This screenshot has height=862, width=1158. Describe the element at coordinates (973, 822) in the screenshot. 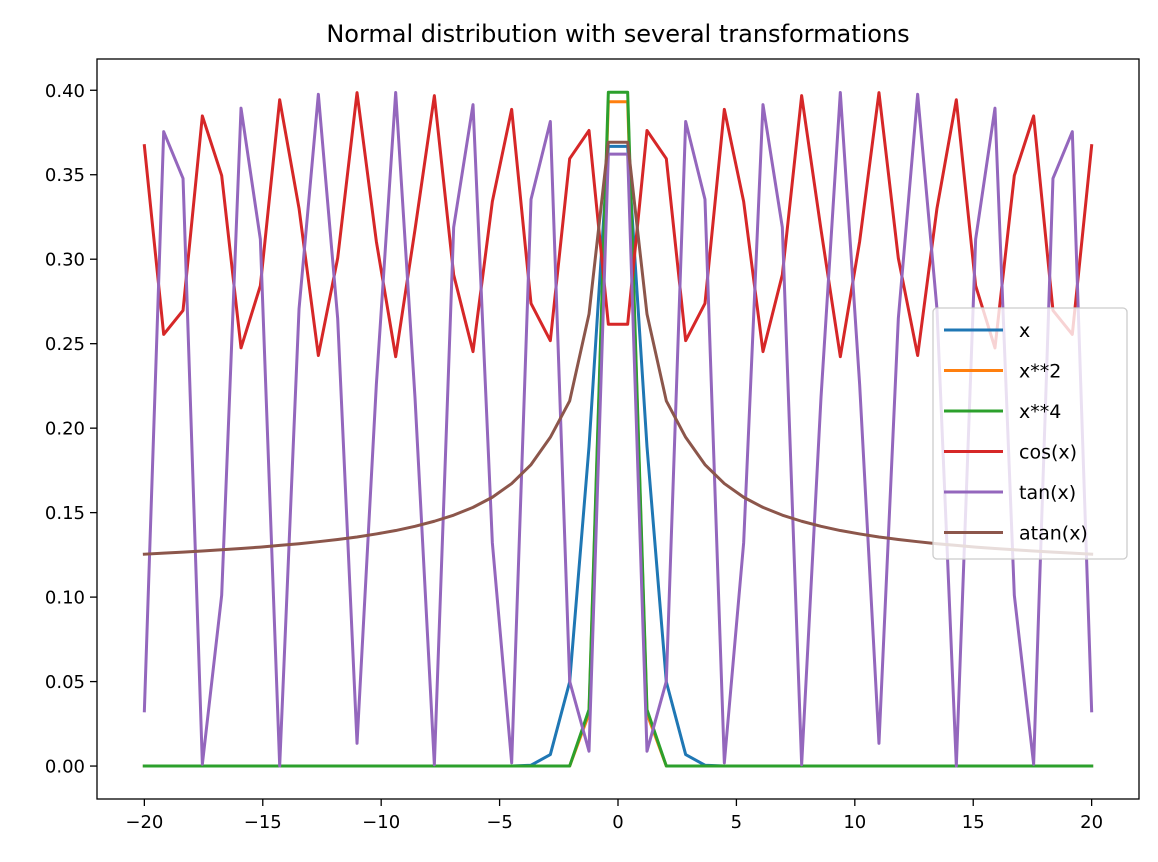

I see `x-tick-label: 15` at that location.